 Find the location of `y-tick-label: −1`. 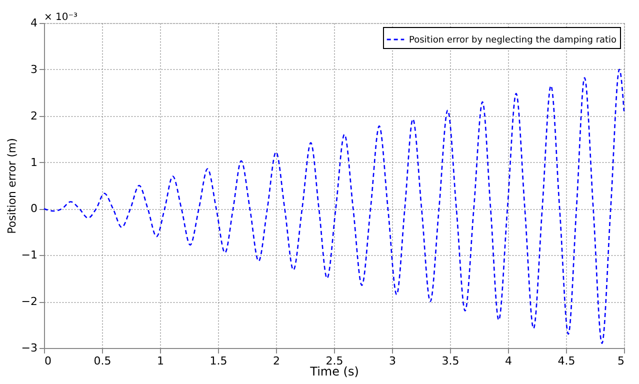

y-tick-label: −1 is located at coordinates (29, 255).